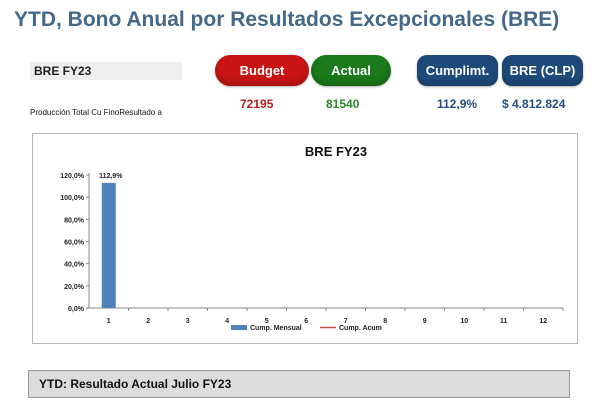 This screenshot has width=616, height=412. What do you see at coordinates (543, 321) in the screenshot?
I see `x-tick-label: 12` at bounding box center [543, 321].